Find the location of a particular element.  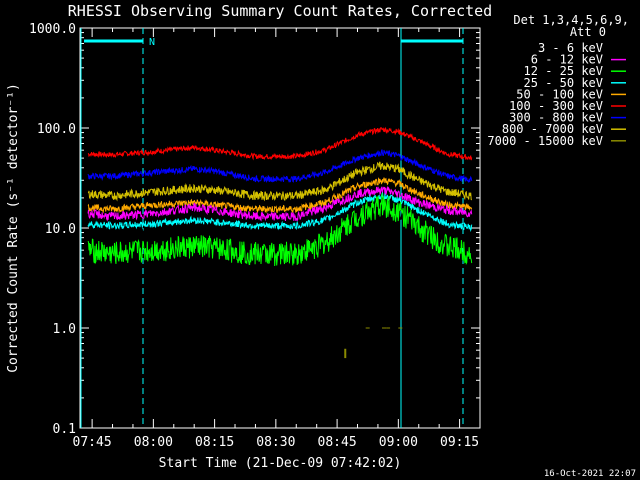

x-tick-label: 08:45 is located at coordinates (337, 442).